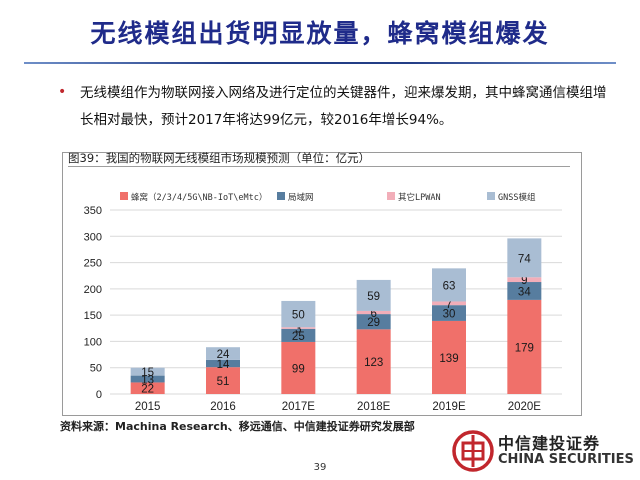 The image size is (640, 480). I want to click on data-label: 30, so click(449, 315).